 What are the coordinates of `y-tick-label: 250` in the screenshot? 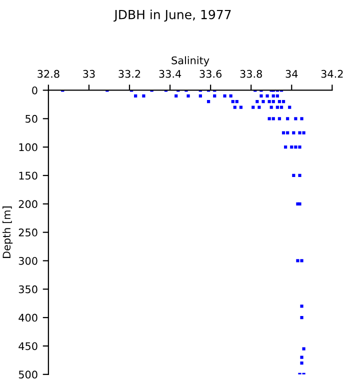 It's located at (28, 232).